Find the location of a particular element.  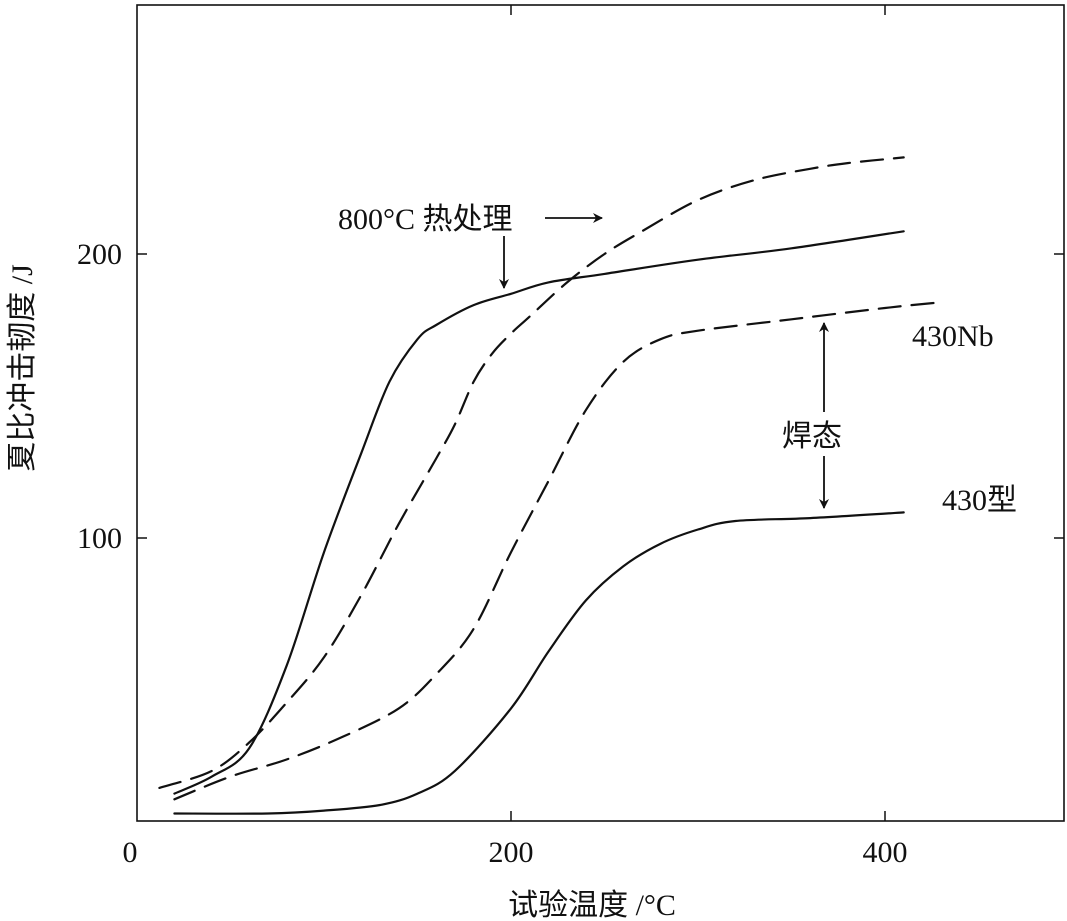

annotation-430-type: 430型 is located at coordinates (979, 500).